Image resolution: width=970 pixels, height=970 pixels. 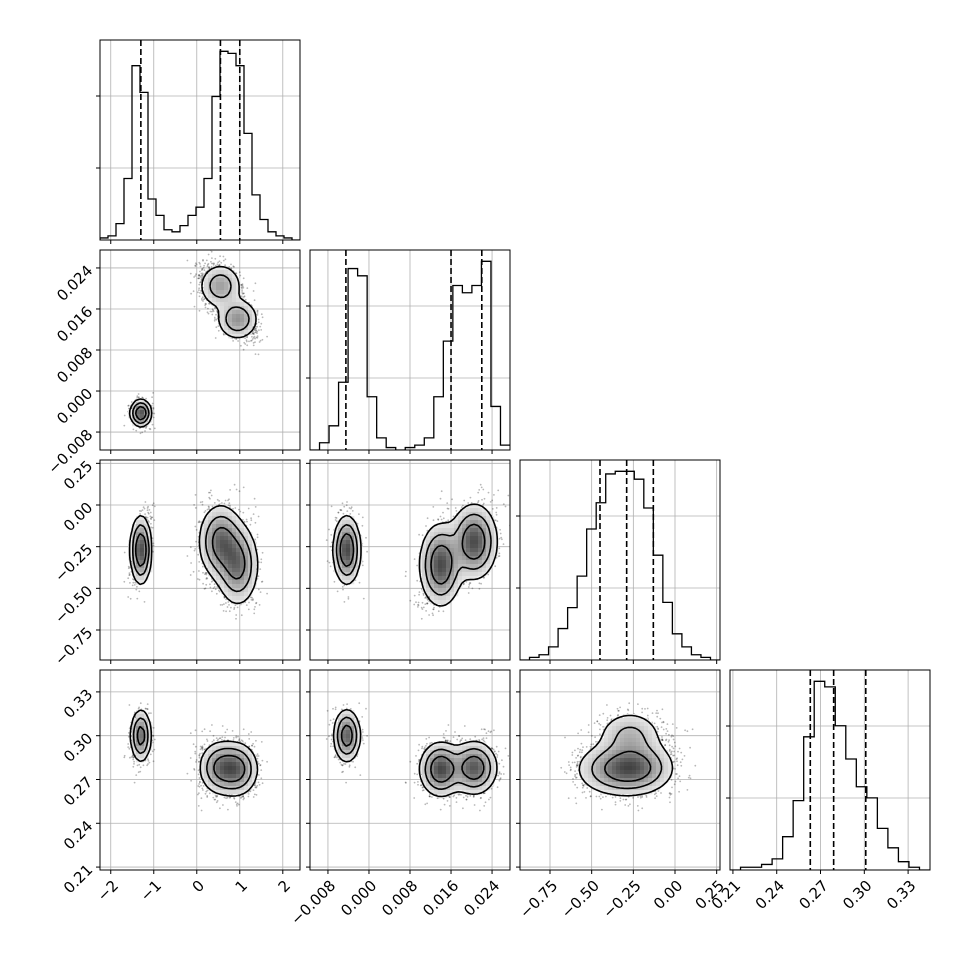 What do you see at coordinates (176, 563) in the screenshot?
I see `scatter-panel-2-0: −0.75−0.50−0.250.000.25` at bounding box center [176, 563].